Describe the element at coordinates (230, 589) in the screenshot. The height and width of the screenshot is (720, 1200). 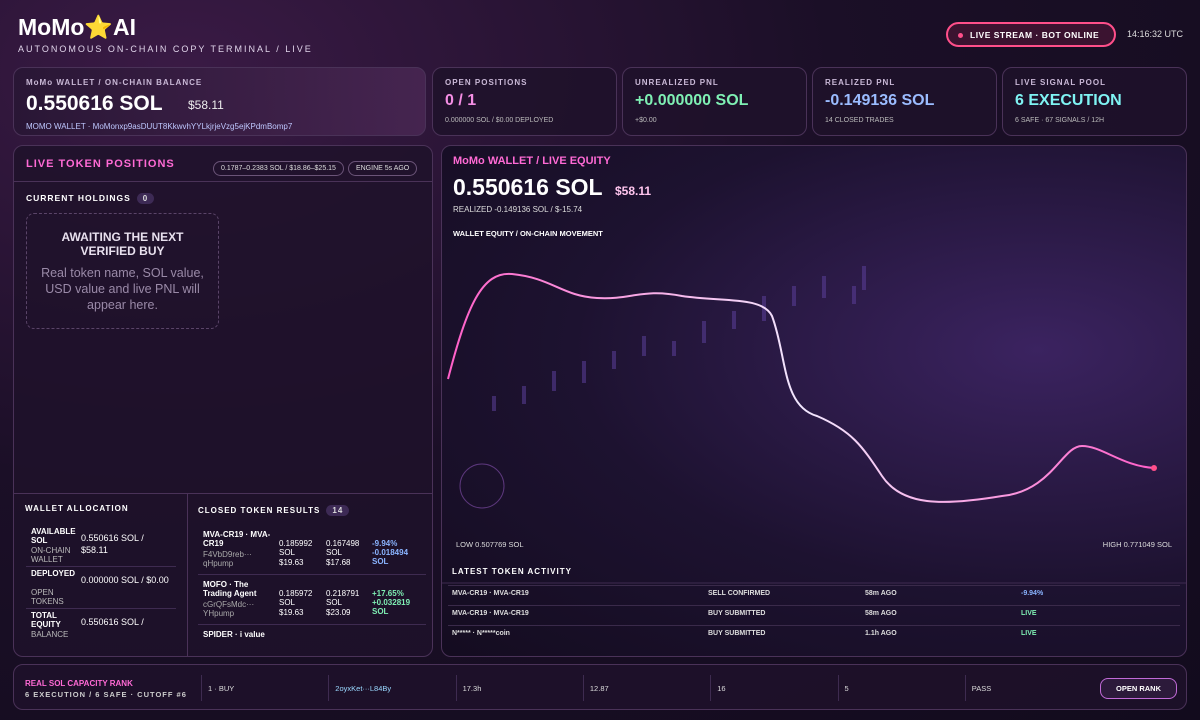
I see `token-name: MOFO · The Trading Agent` at that location.